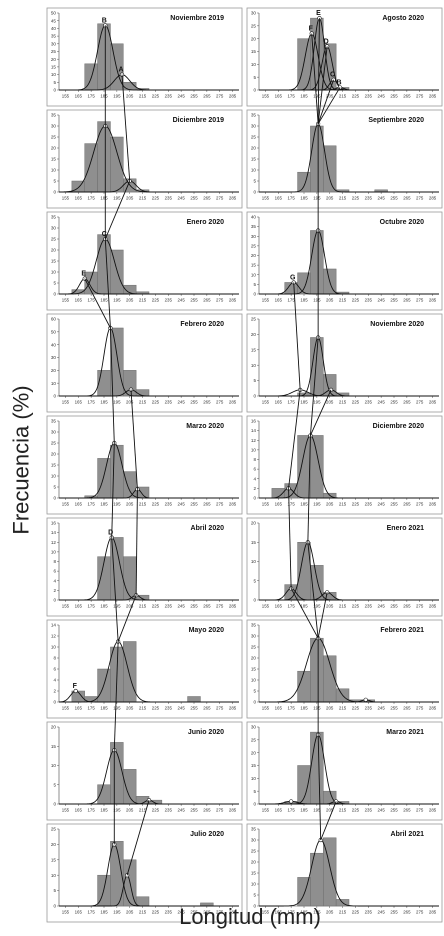 The image size is (444, 936). Describe the element at coordinates (54, 561) in the screenshot. I see `y-tick-label: 8` at that location.